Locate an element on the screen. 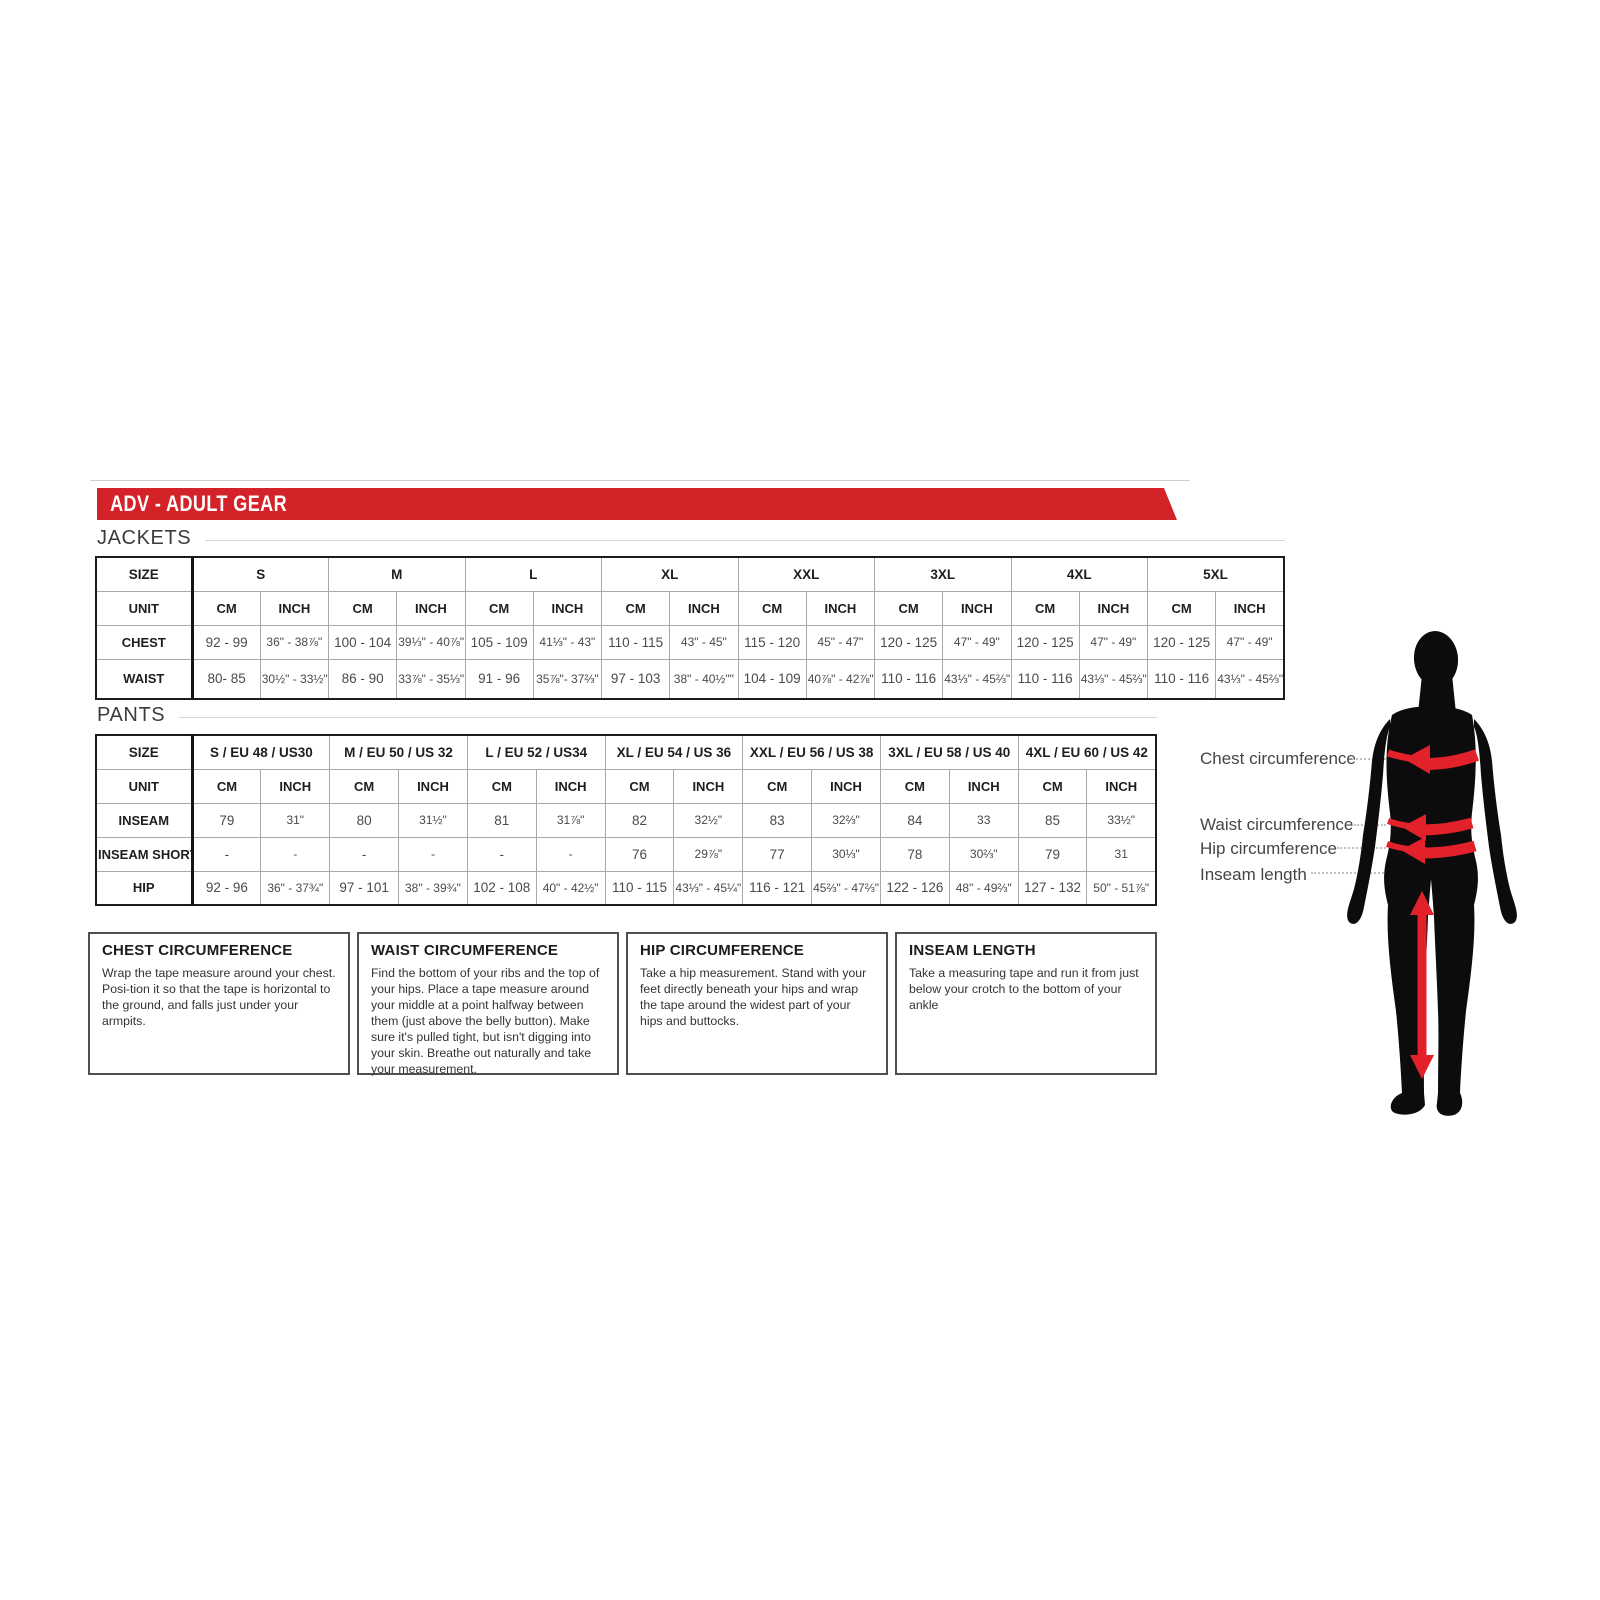  cell: 116 - 121 is located at coordinates (777, 888).